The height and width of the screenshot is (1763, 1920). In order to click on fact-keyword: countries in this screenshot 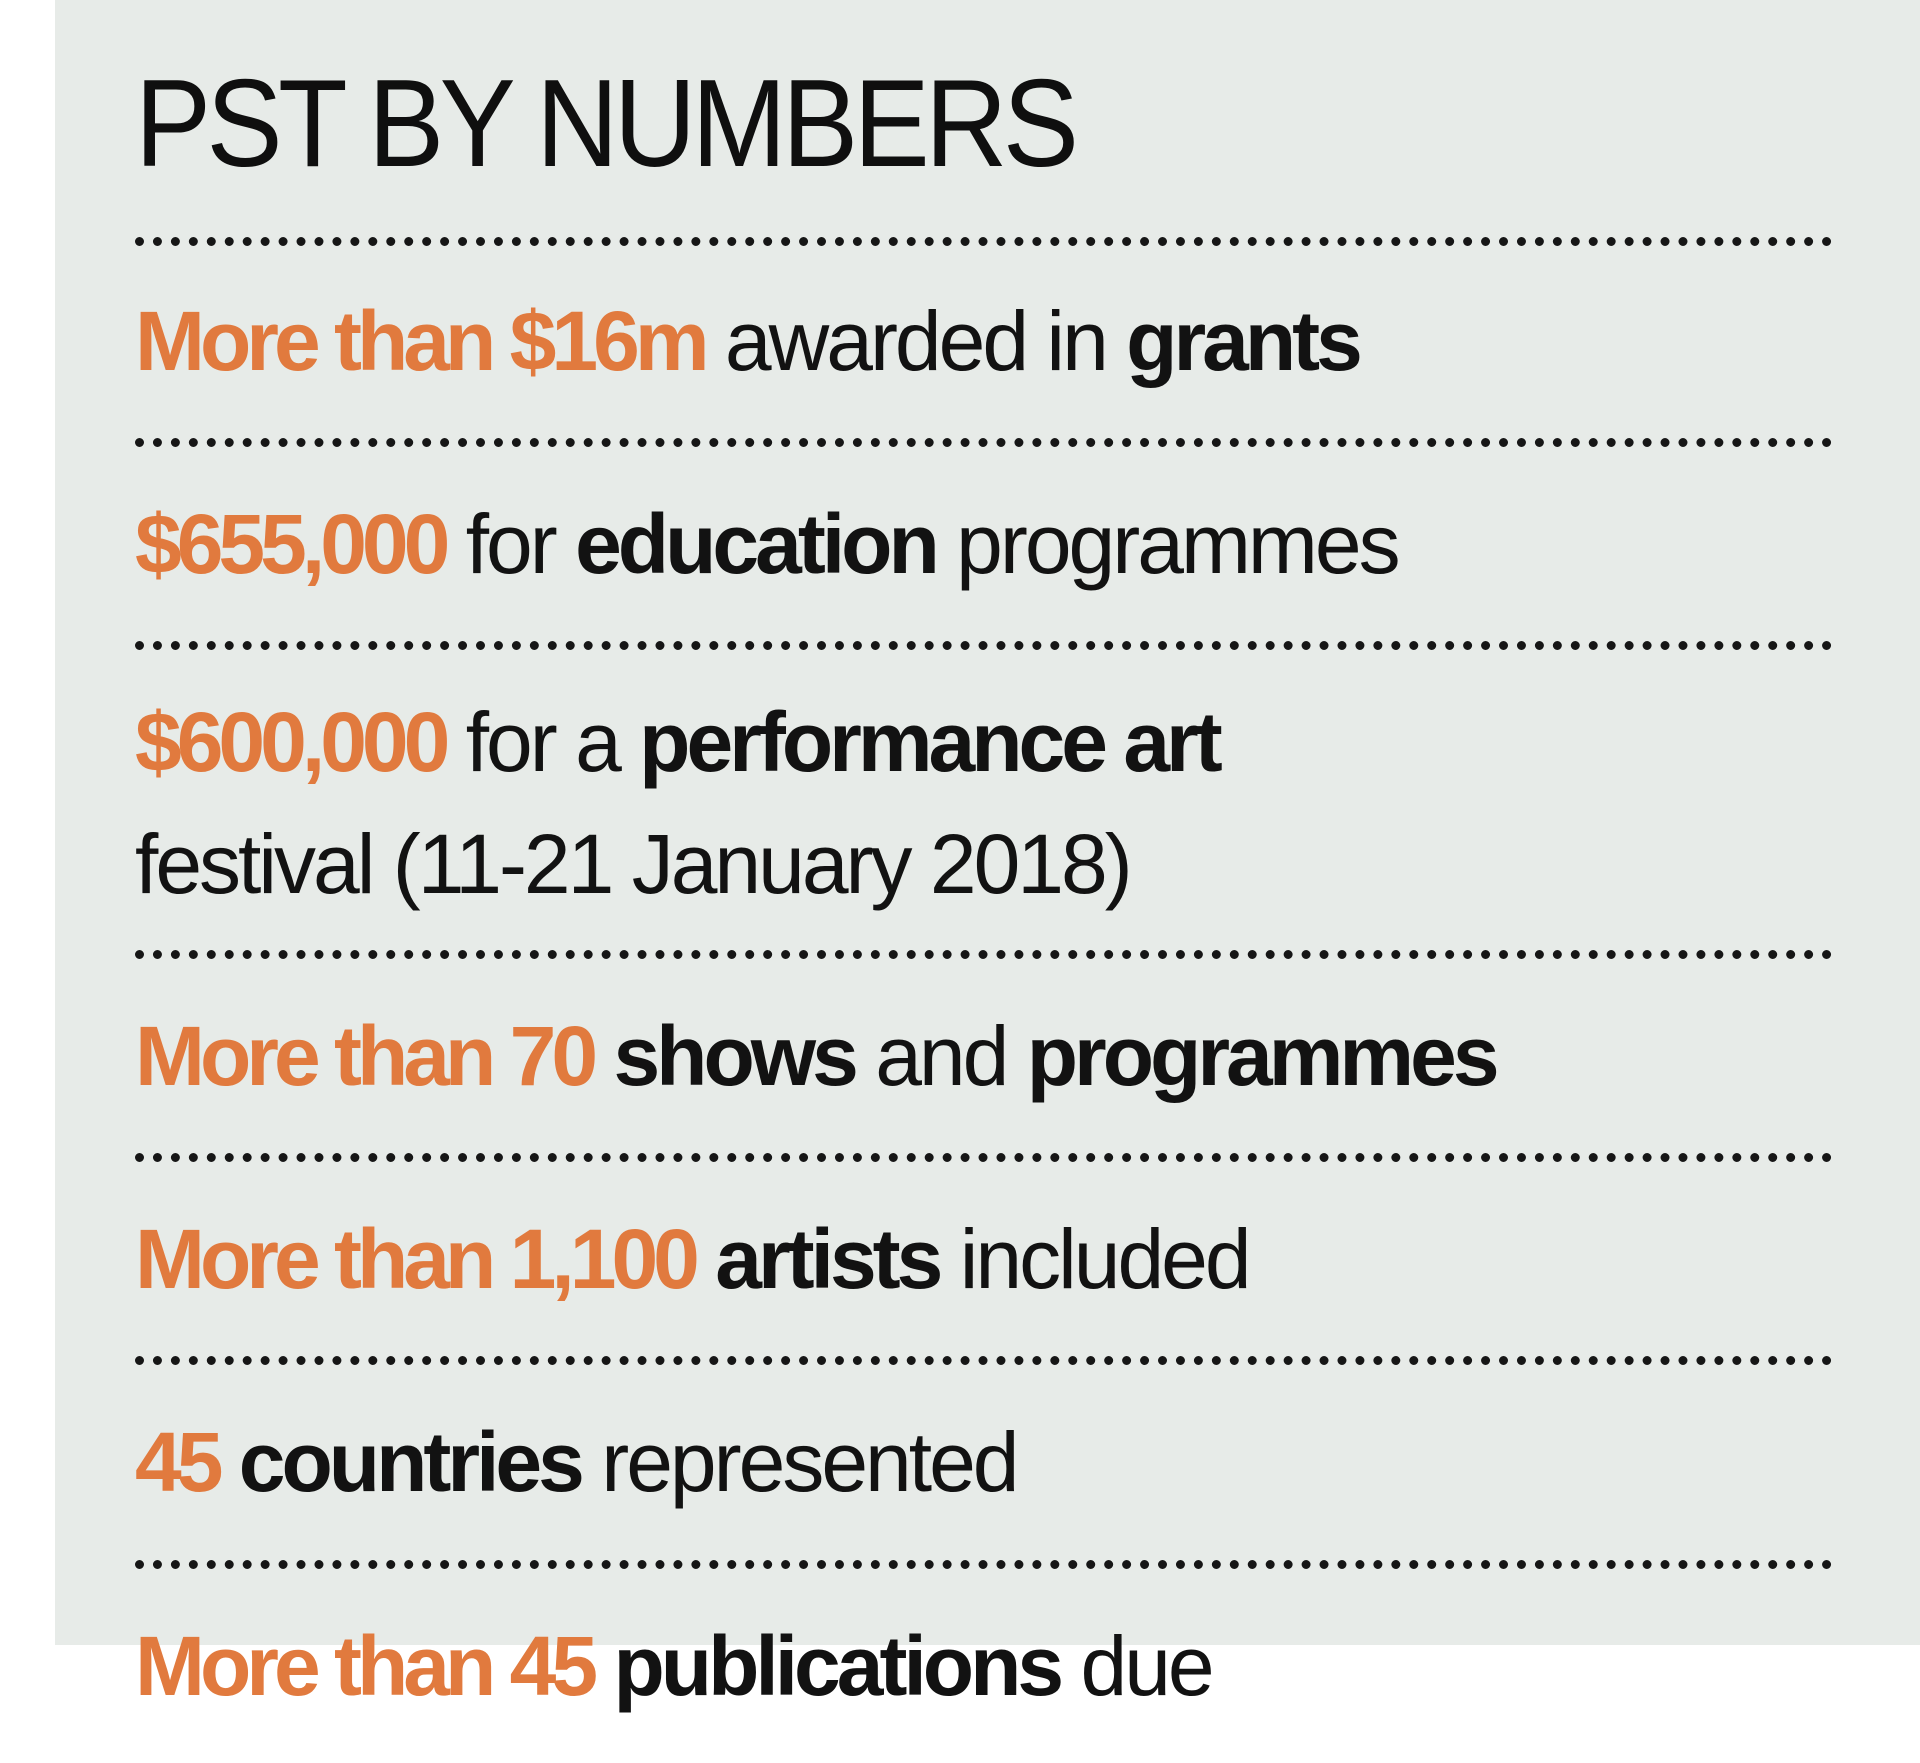, I will do `click(411, 1462)`.